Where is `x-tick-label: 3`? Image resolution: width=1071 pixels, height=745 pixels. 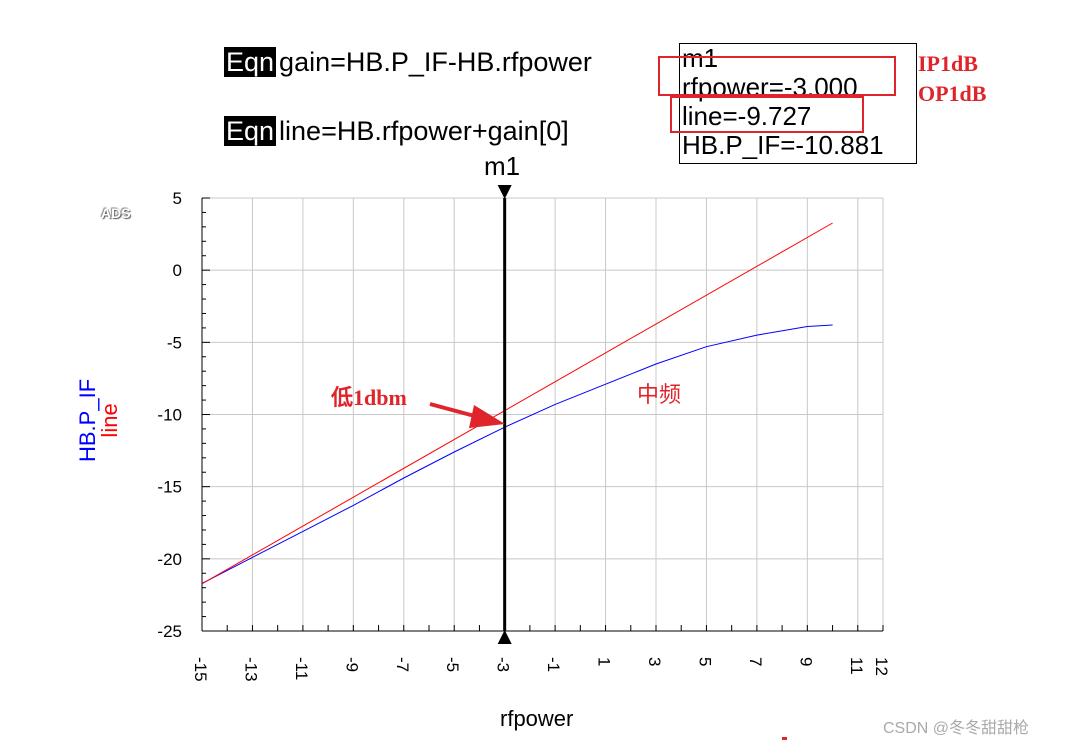
x-tick-label: 3 is located at coordinates (654, 661).